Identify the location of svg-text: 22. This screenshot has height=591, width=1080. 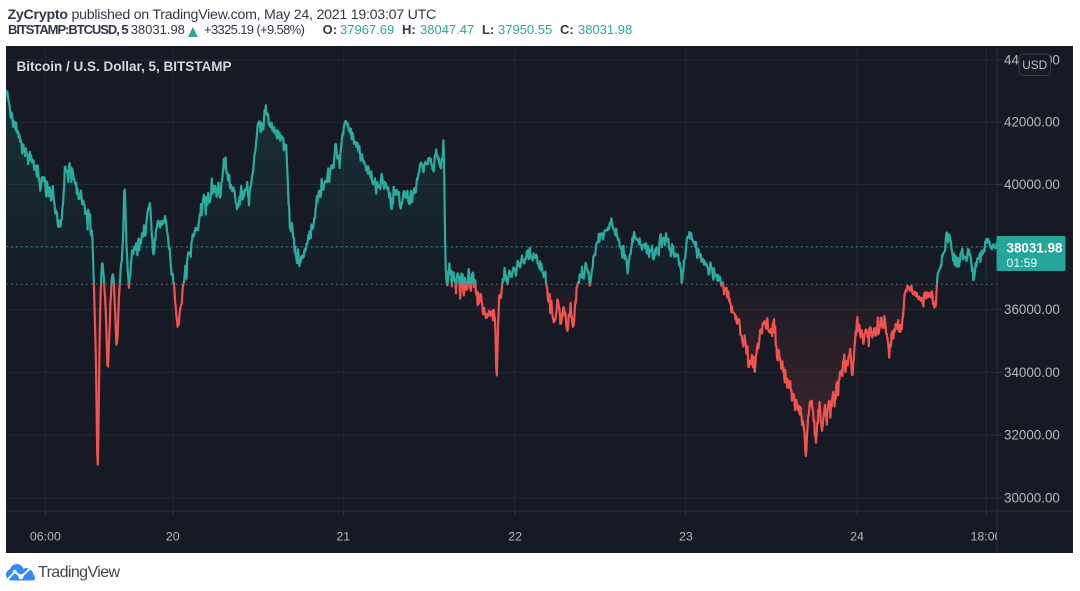
(515, 537).